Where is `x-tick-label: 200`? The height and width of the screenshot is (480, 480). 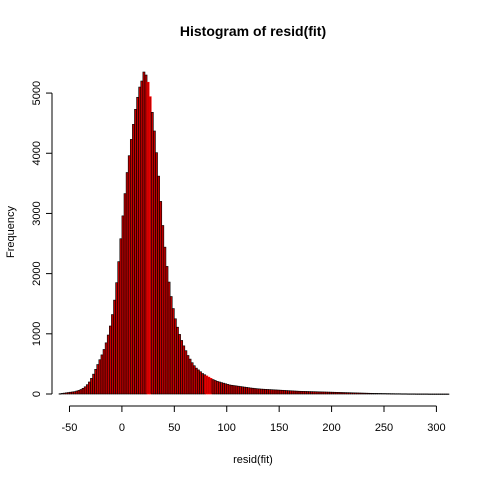 x-tick-label: 200 is located at coordinates (331, 428).